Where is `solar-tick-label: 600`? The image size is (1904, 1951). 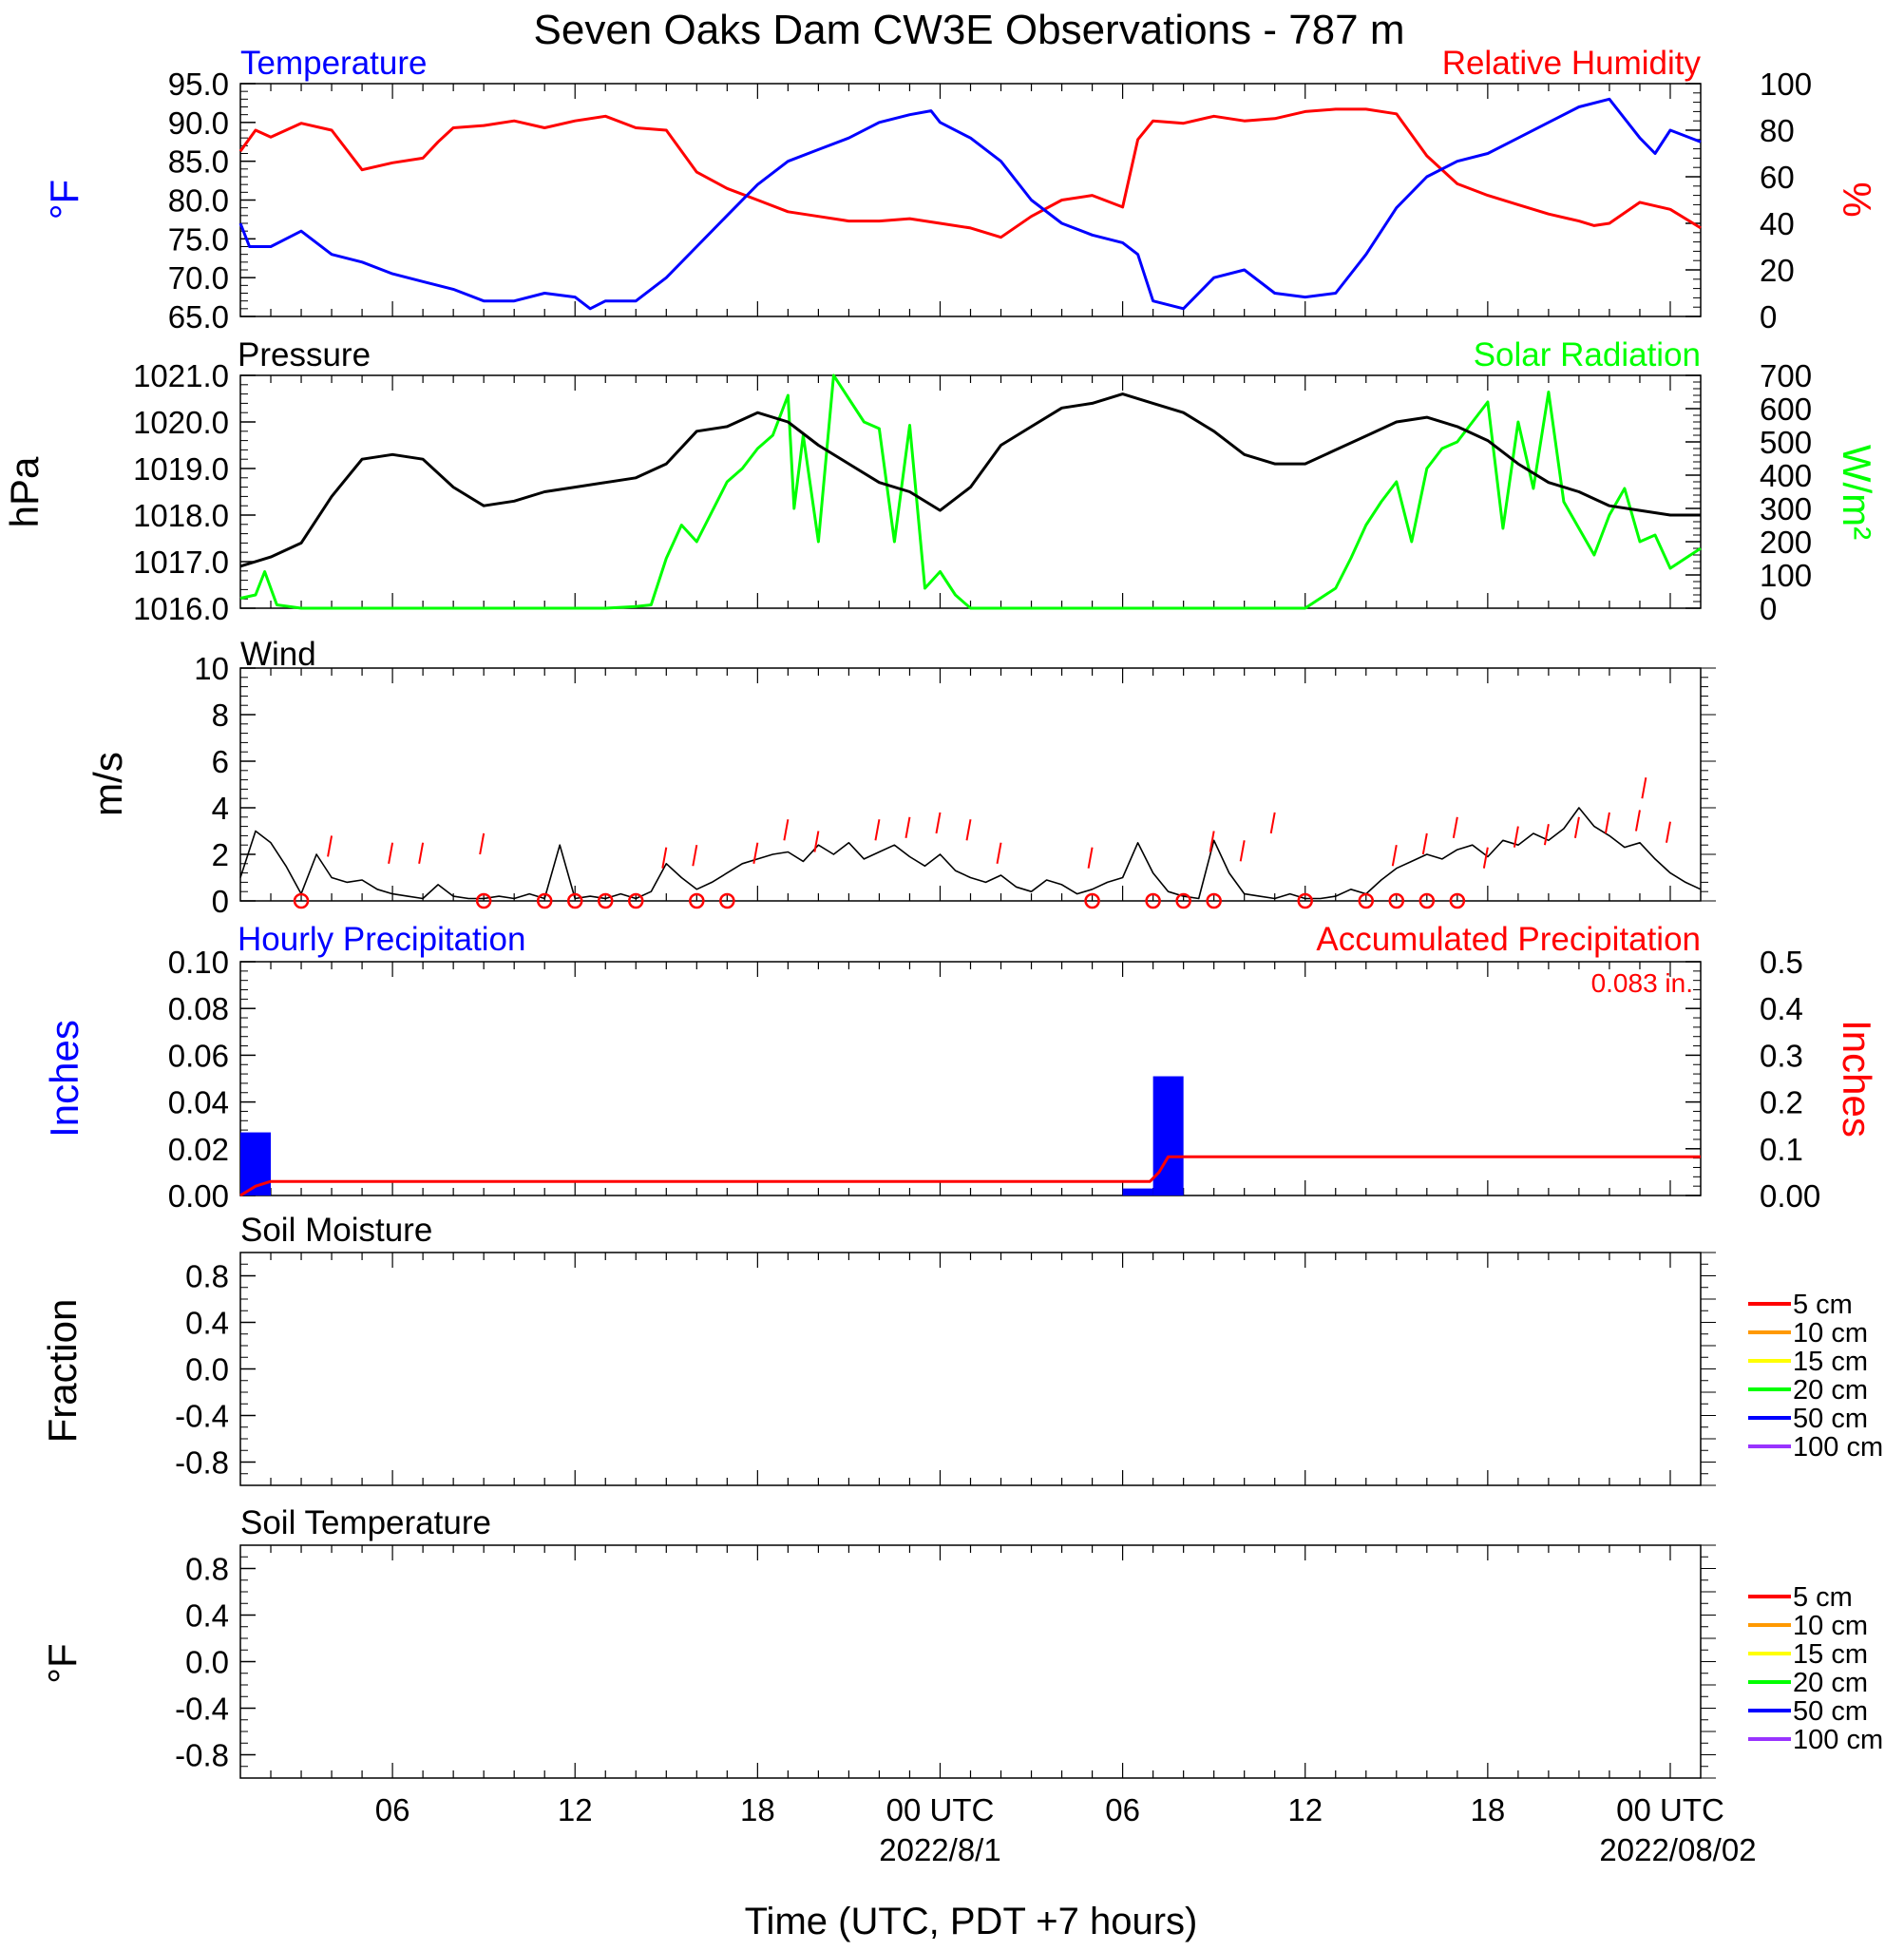 solar-tick-label: 600 is located at coordinates (1786, 409).